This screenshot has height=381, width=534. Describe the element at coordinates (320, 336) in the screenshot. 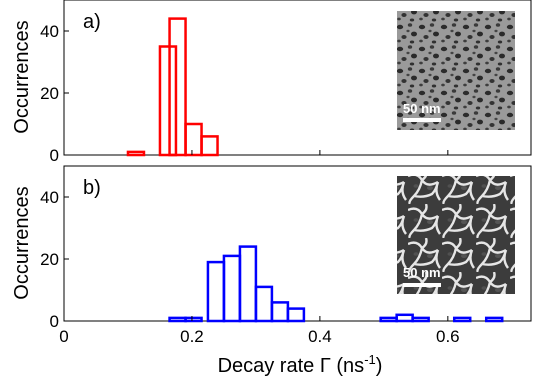

I see `x-tick-label-2: 0.4` at that location.